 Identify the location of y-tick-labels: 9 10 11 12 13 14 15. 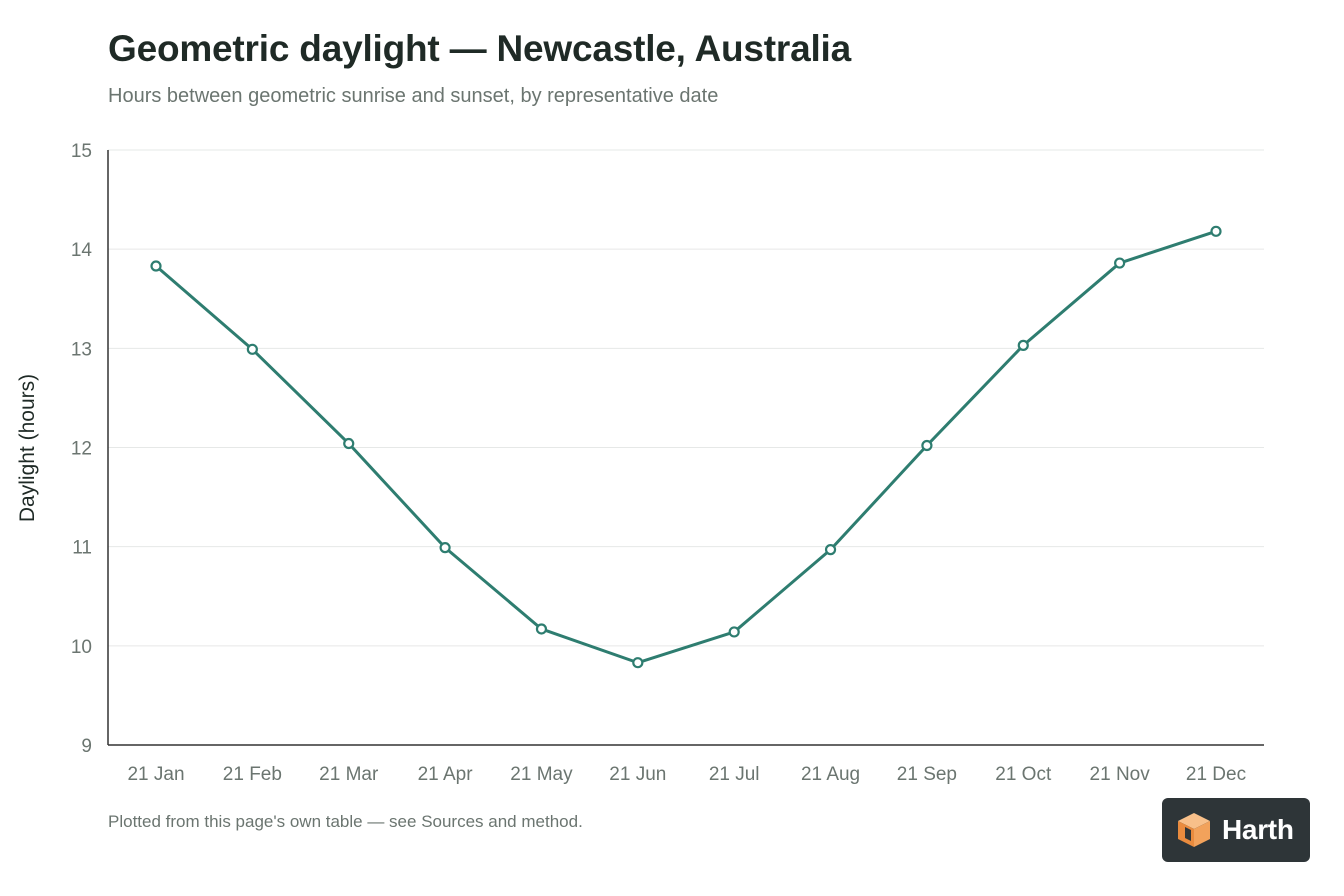
(82, 449).